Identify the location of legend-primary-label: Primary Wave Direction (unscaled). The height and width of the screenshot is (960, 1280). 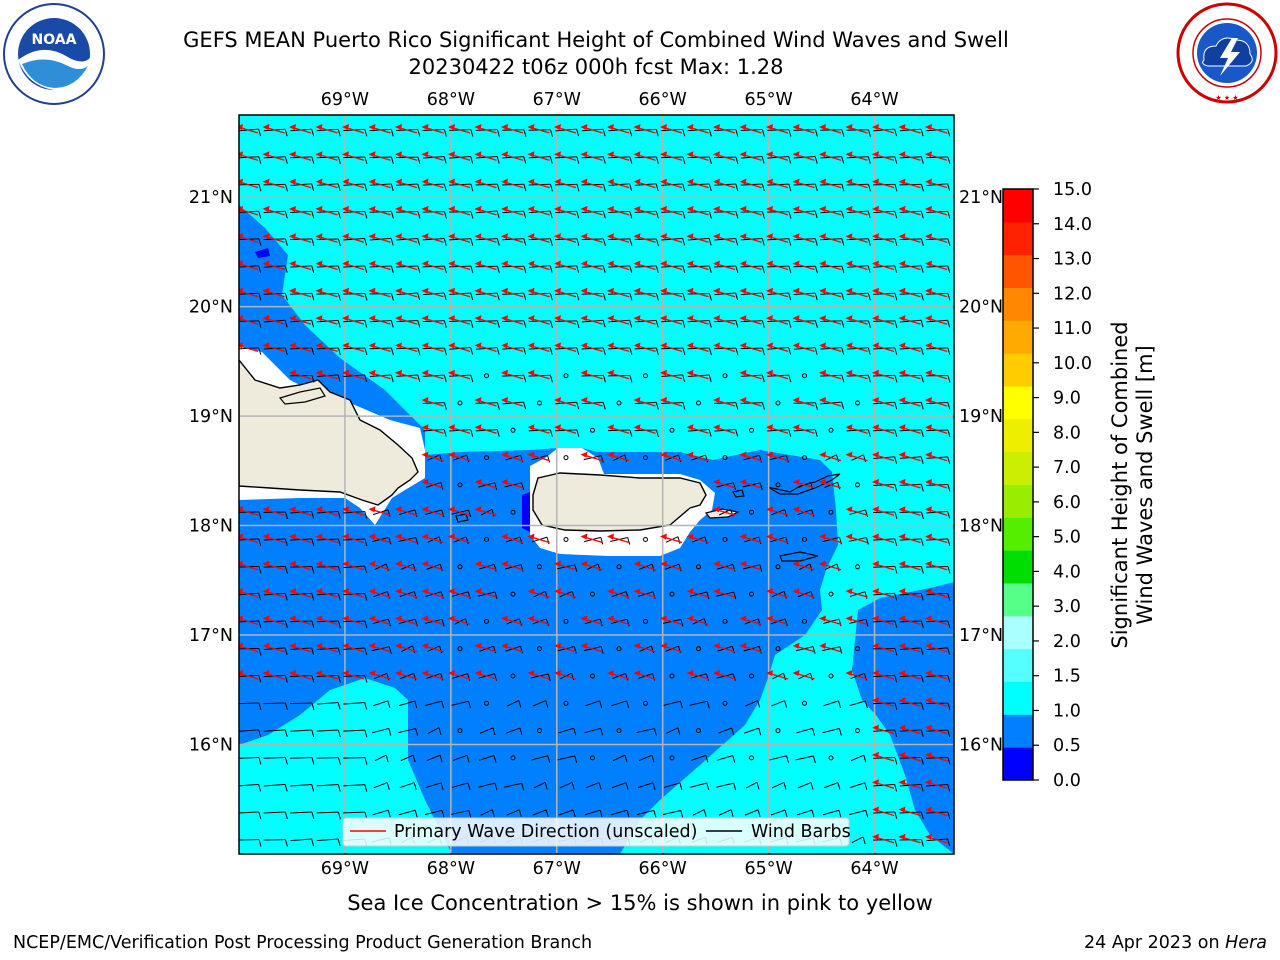
(545, 832).